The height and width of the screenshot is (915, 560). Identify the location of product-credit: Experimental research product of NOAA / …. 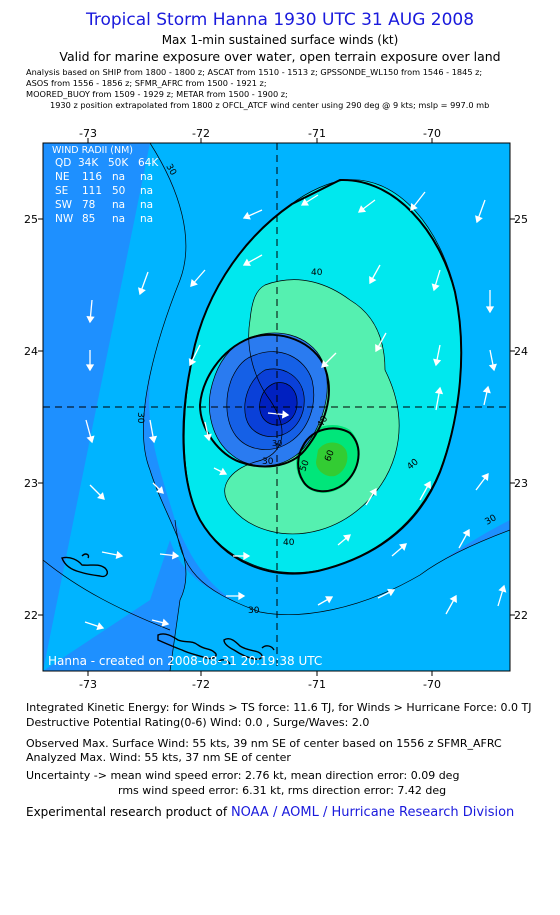
(270, 812).